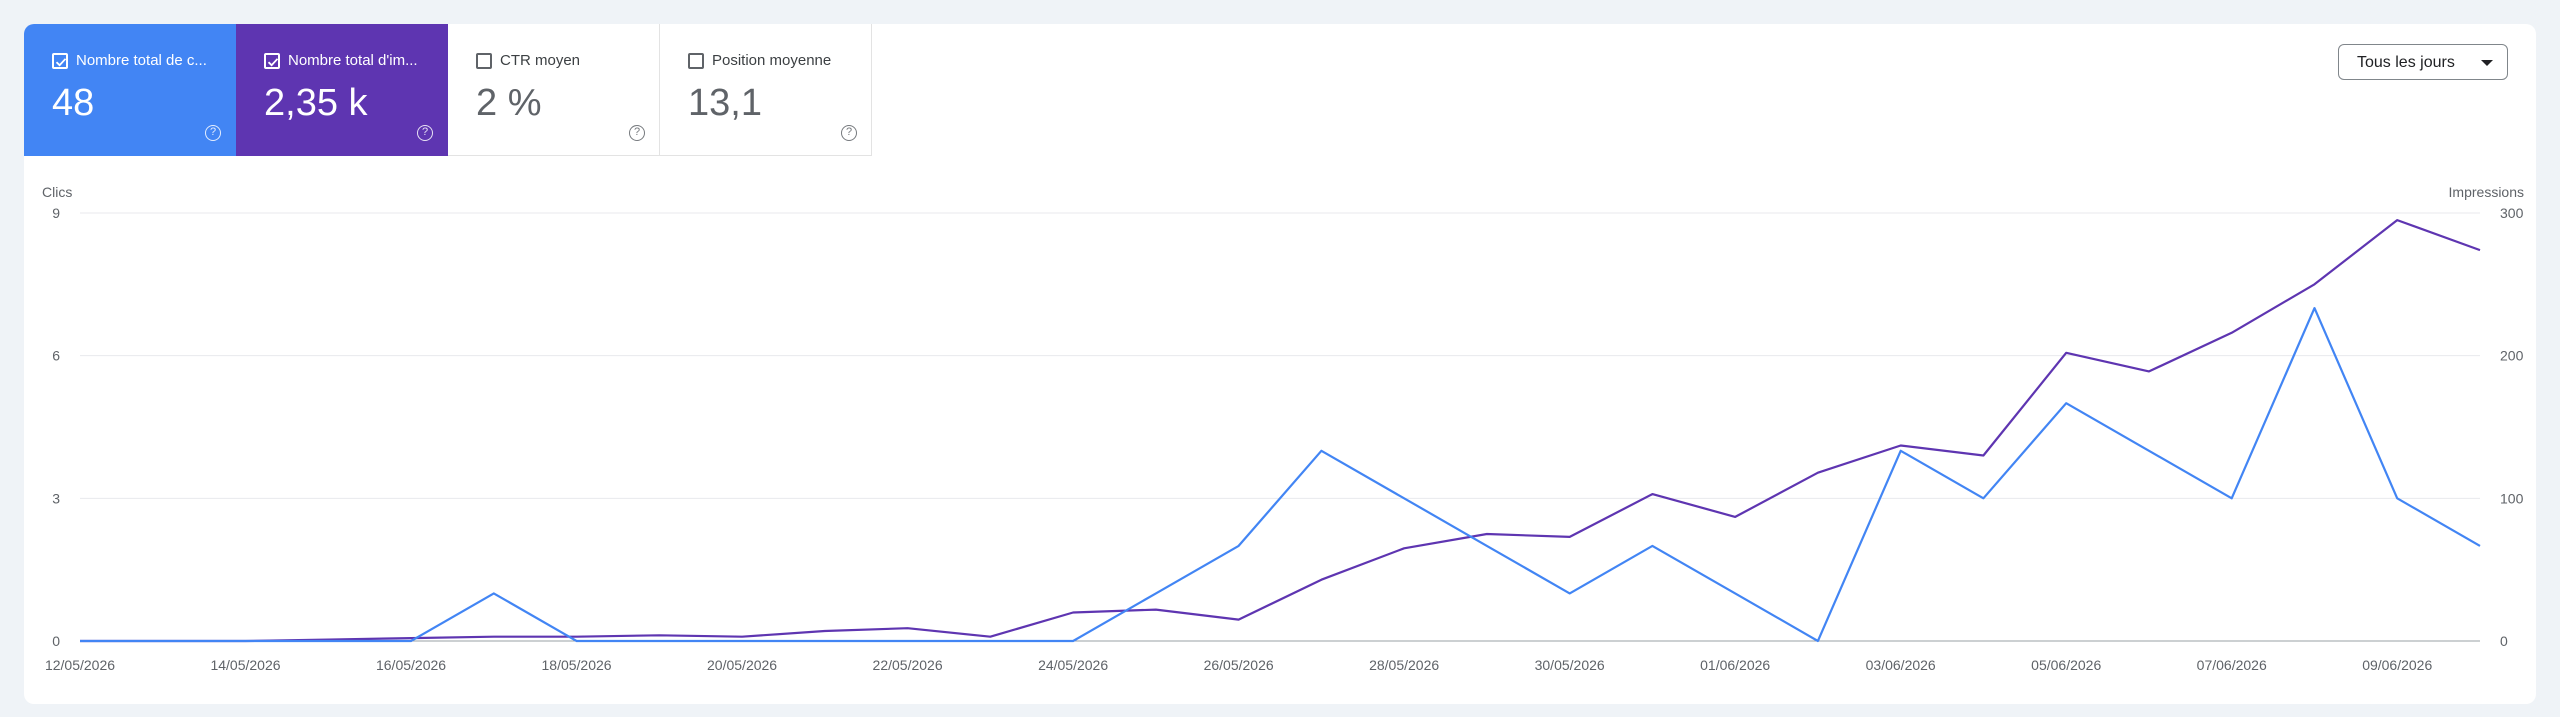 The image size is (2560, 717). Describe the element at coordinates (908, 665) in the screenshot. I see `x-tick-label: 22/05/2026` at that location.